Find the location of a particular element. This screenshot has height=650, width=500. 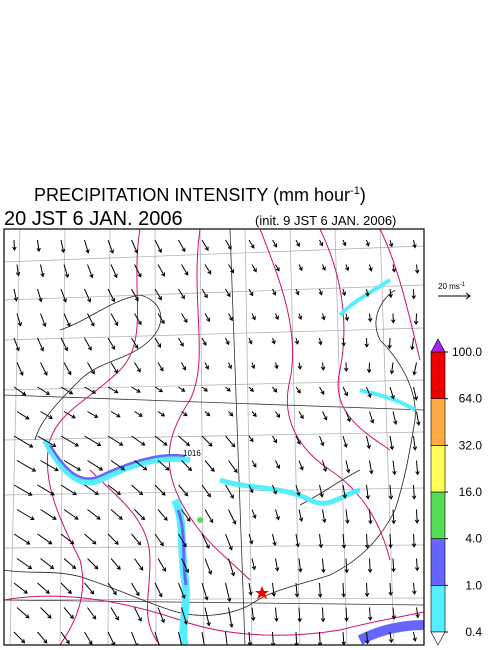

wind-scale: 20 ms-1 is located at coordinates (454, 291).